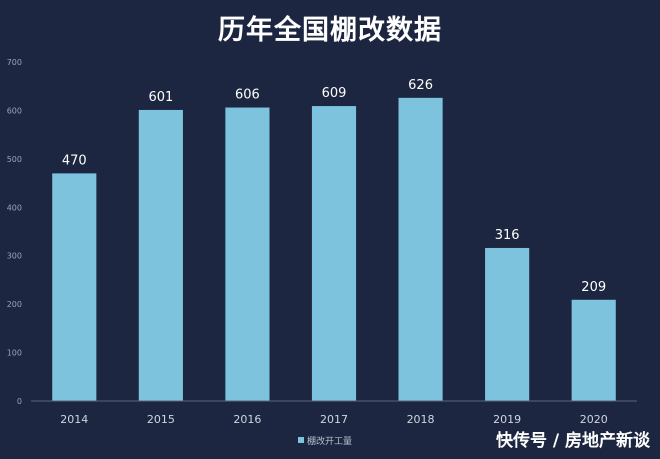  What do you see at coordinates (507, 235) in the screenshot?
I see `data-label: 316` at bounding box center [507, 235].